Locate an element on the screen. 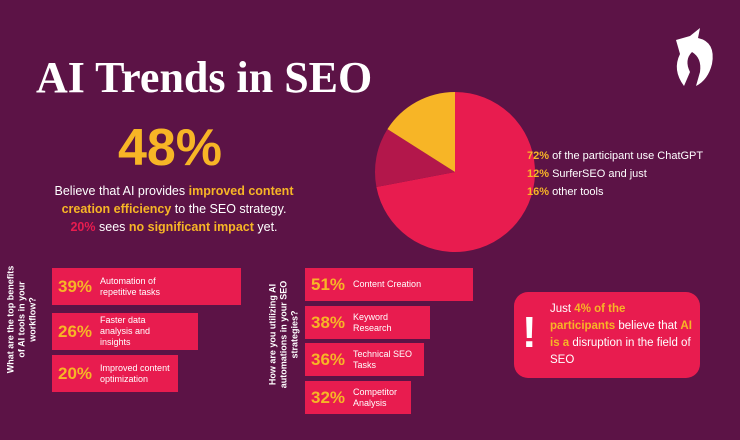 Image resolution: width=740 pixels, height=440 pixels. legend-entry: 72% of the participant use ChatGPT is located at coordinates (615, 156).